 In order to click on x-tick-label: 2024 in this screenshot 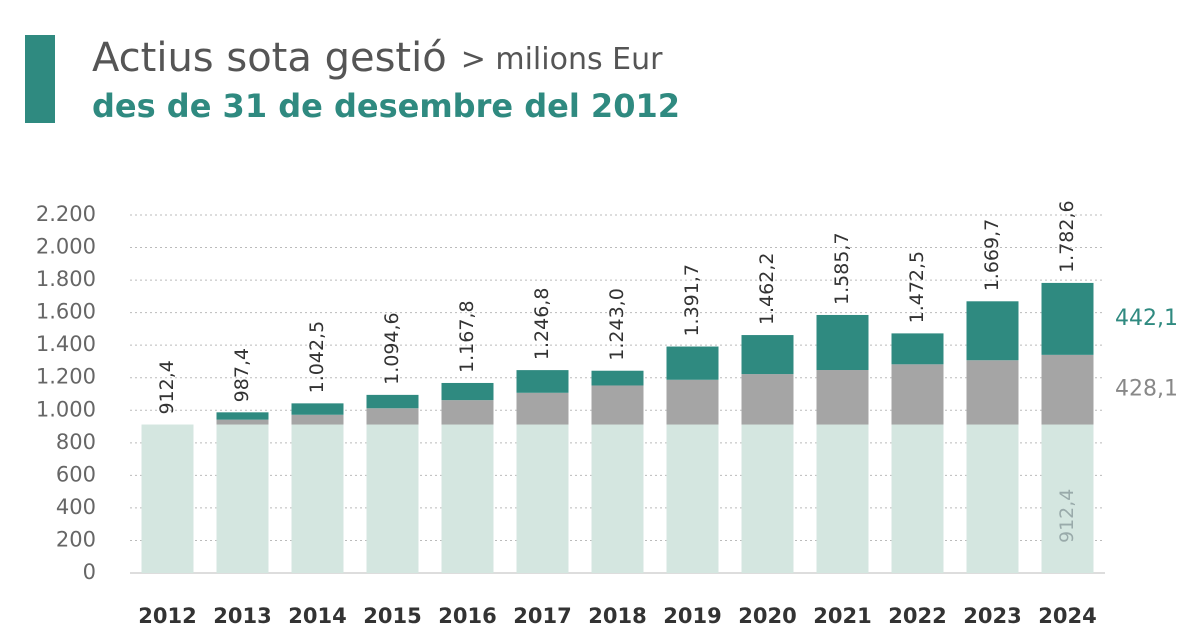, I will do `click(1067, 616)`.